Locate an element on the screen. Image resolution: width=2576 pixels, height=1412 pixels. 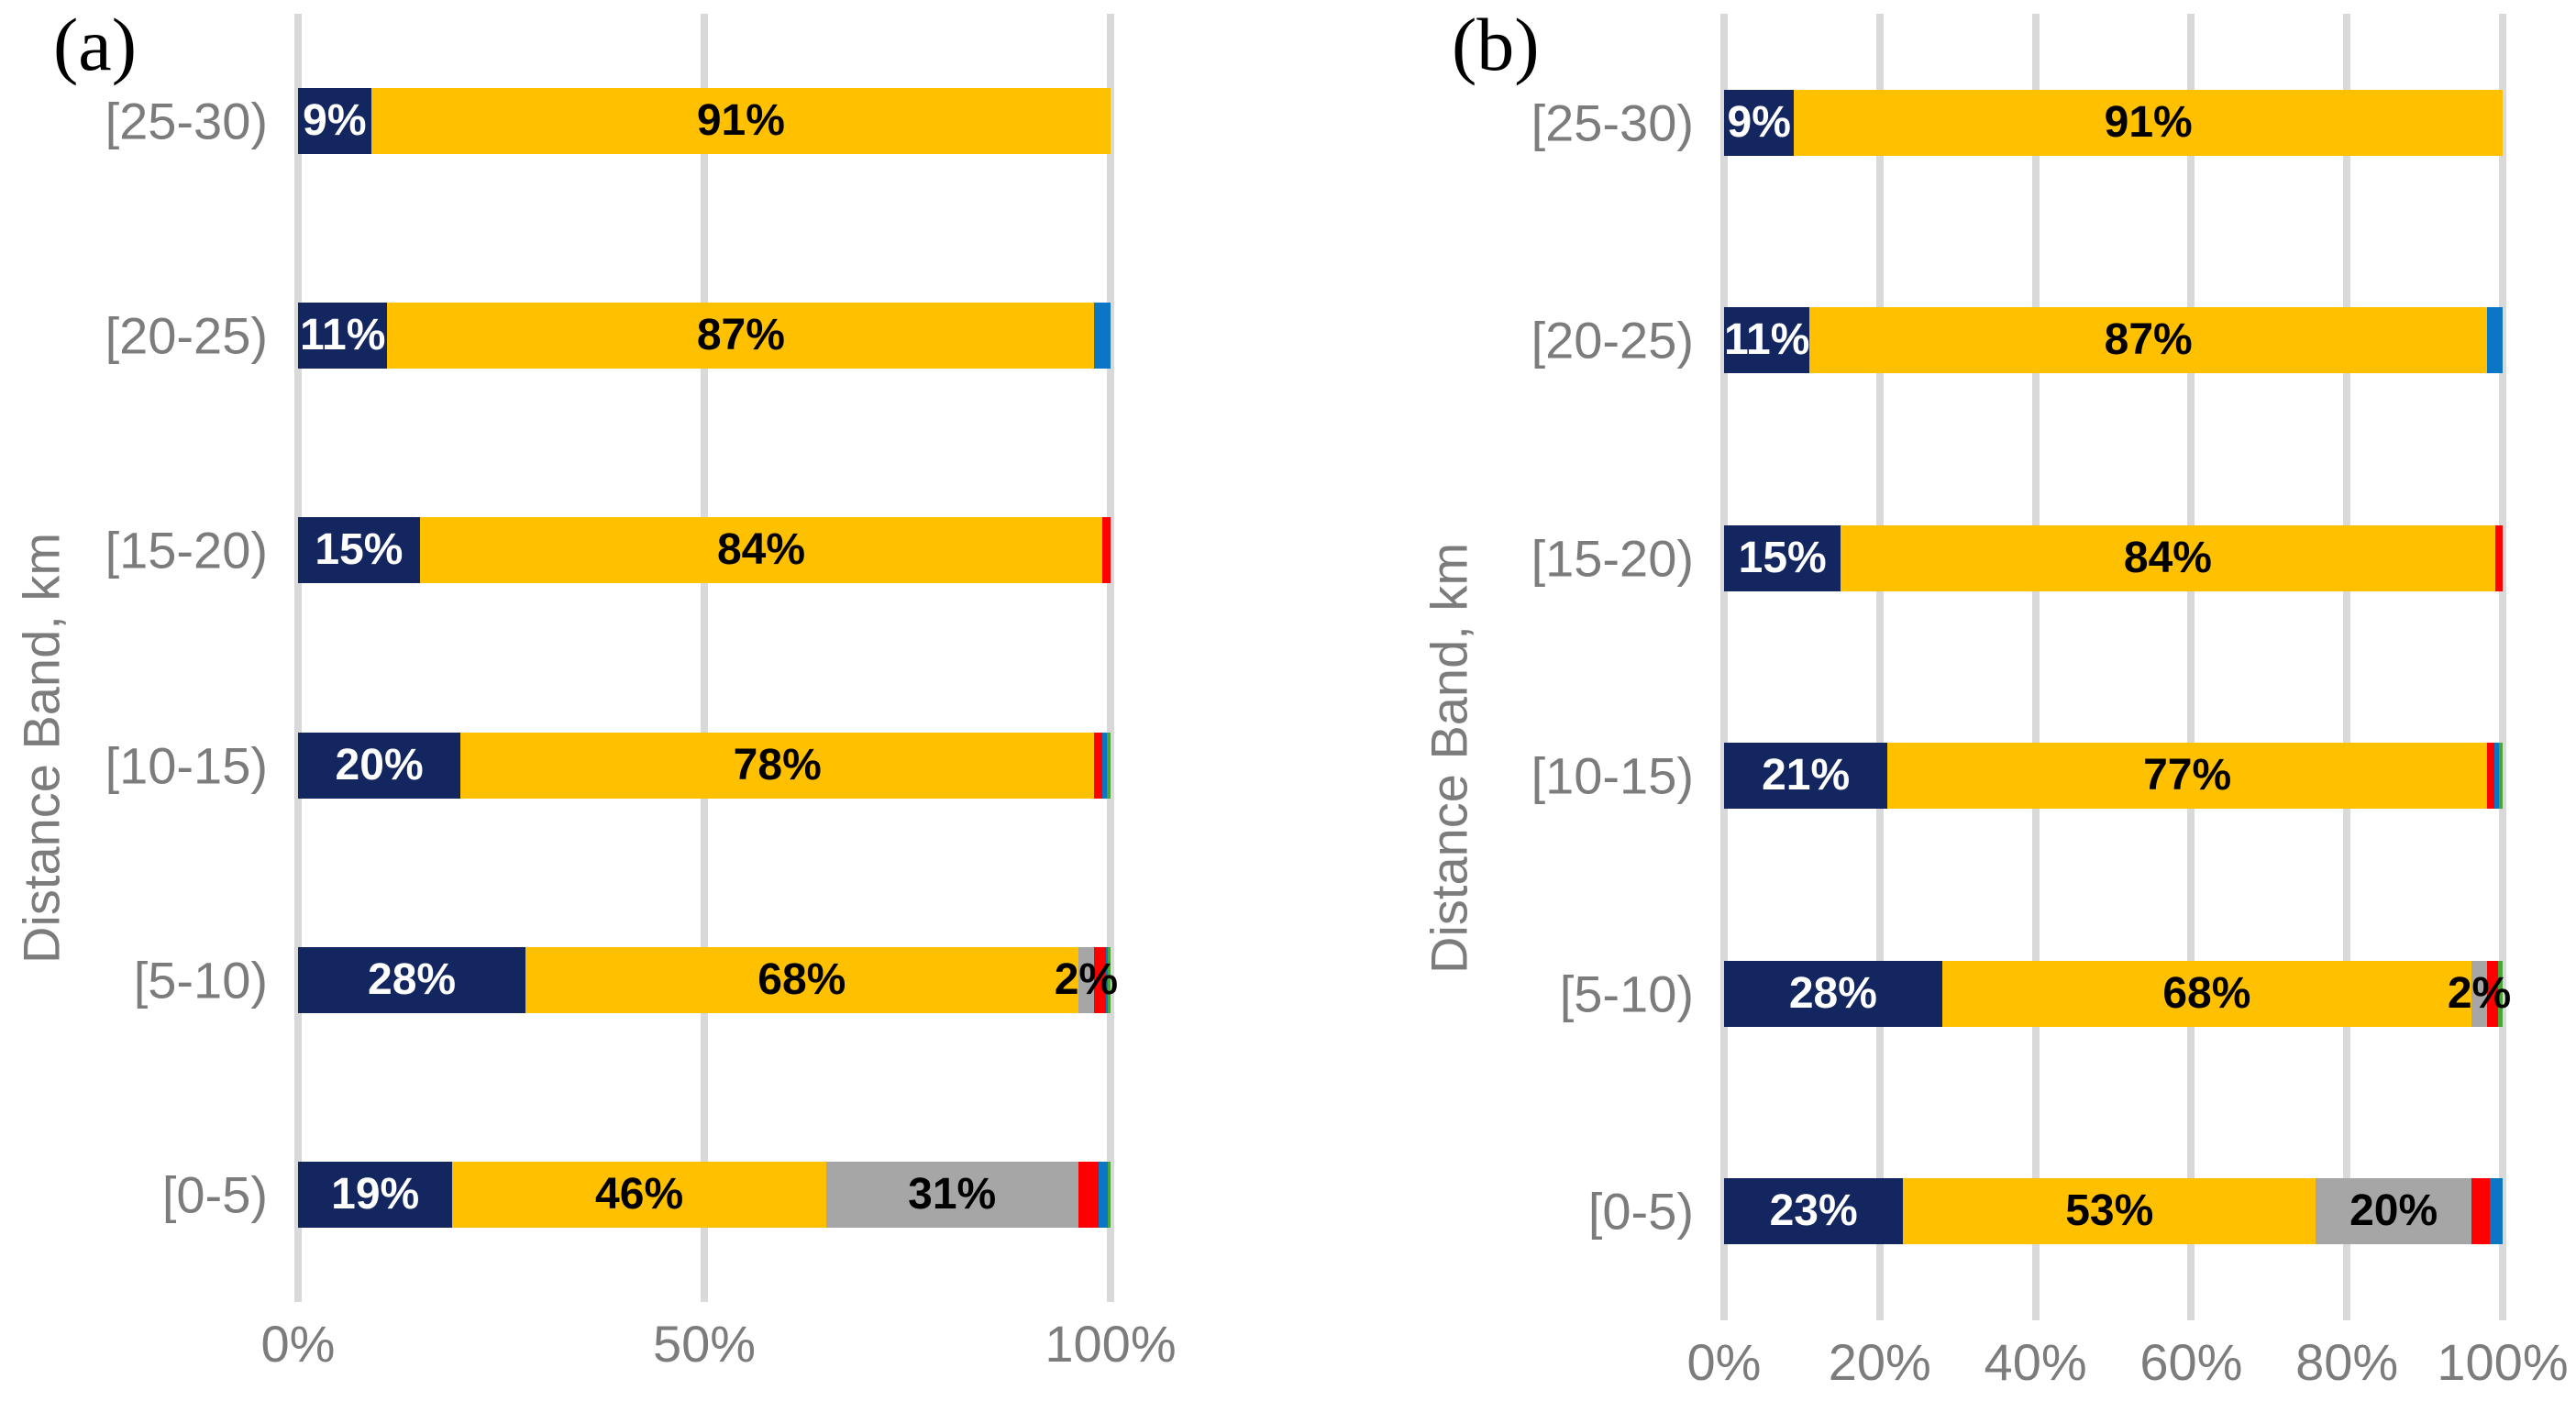
x-axis: 0% 20% 40% 60% 80% 100% is located at coordinates (2128, 1367).